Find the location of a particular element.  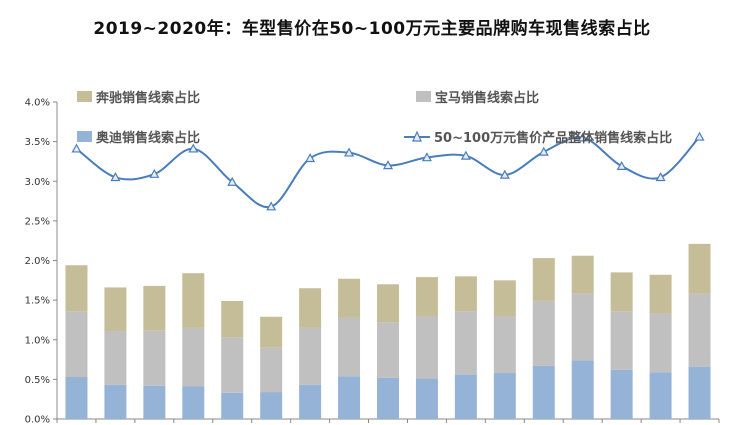

y-tick-label: 2.5% is located at coordinates (37, 221).